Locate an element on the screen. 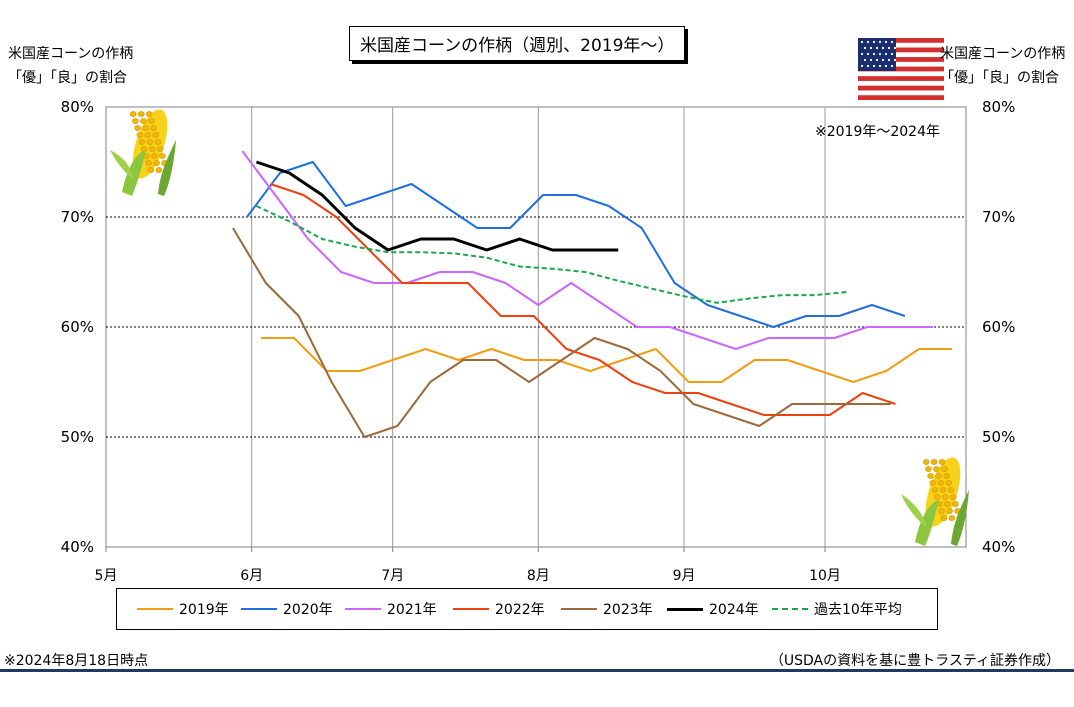 This screenshot has height=707, width=1074. y-axis-label-right: 米国産コーンの作柄 「優」「良」の割合 is located at coordinates (1002, 66).